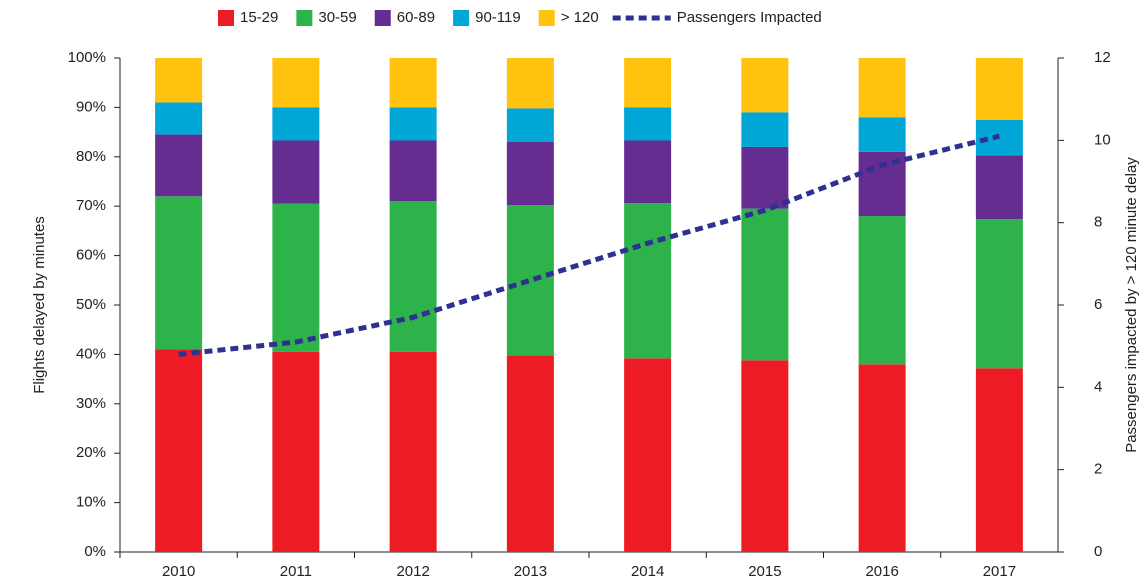 The height and width of the screenshot is (584, 1147). I want to click on y2-tick-label: 12, so click(1102, 57).